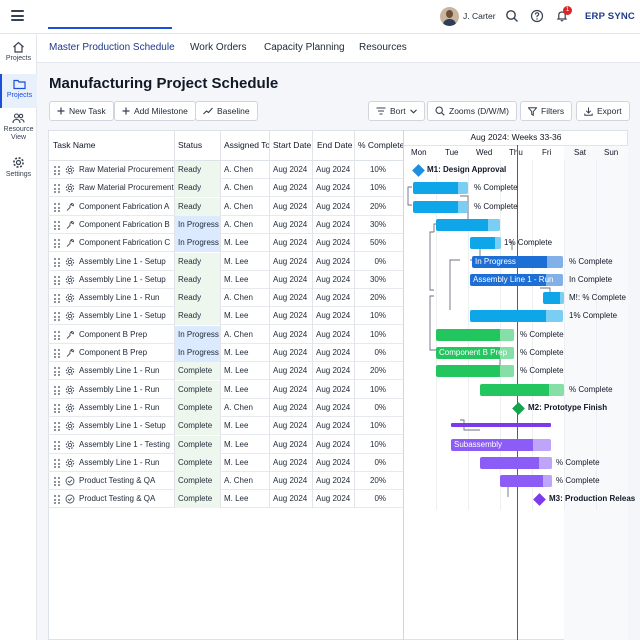  I want to click on baseline-button: Baseline, so click(226, 111).